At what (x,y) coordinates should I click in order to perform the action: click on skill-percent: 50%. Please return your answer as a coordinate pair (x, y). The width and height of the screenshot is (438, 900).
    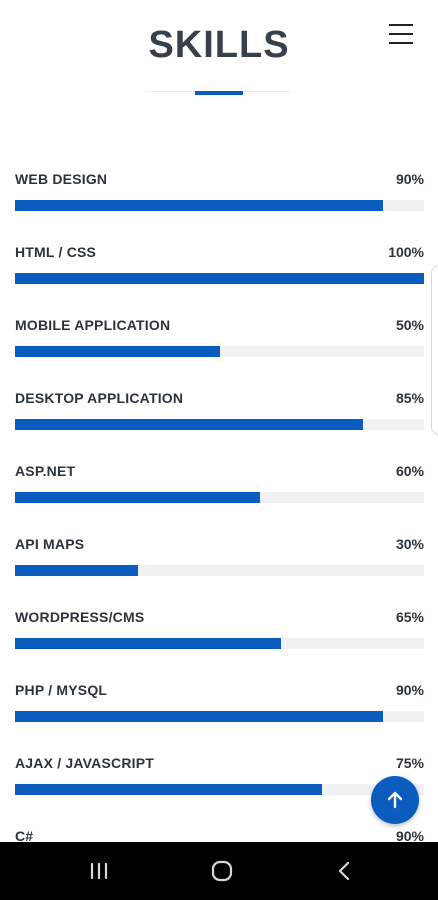
    Looking at the image, I should click on (409, 325).